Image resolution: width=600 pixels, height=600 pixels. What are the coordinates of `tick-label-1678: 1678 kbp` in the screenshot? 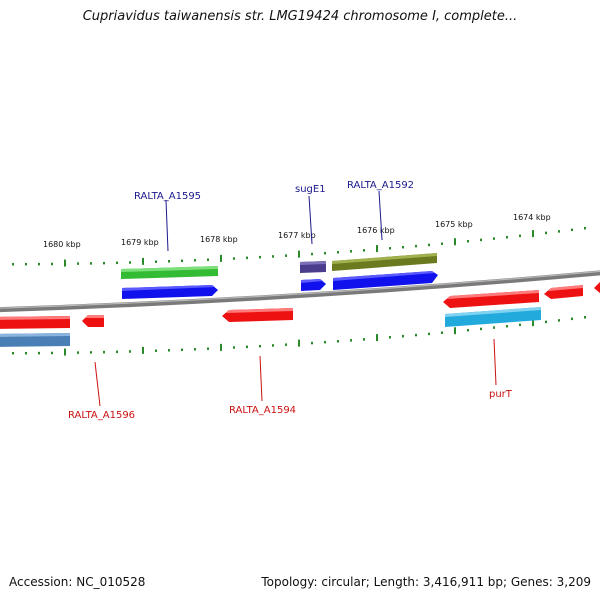 It's located at (219, 239).